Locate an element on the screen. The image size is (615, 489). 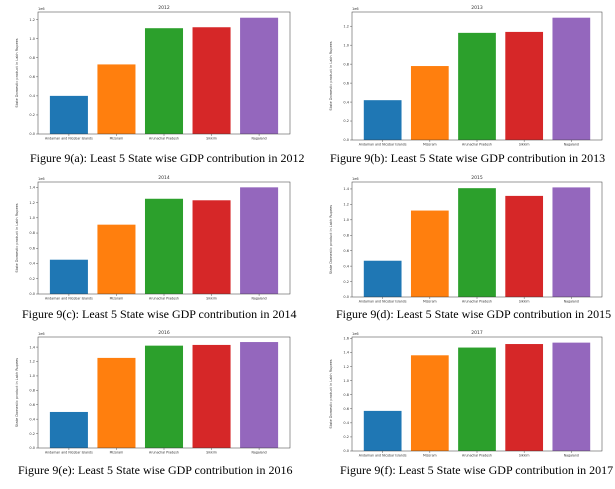
chart-title: 2015 is located at coordinates (477, 178).